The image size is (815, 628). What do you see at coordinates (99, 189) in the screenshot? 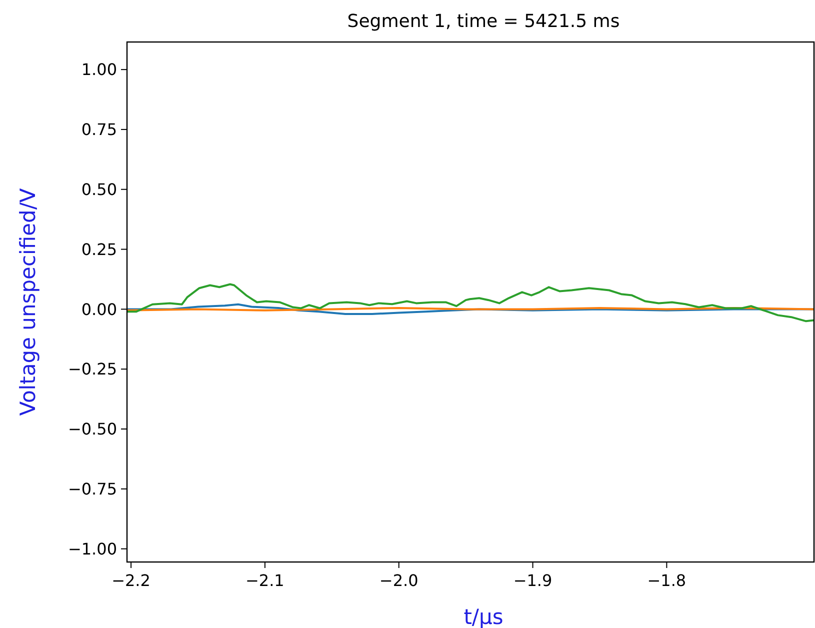
I see `y-tick-label: 0.50` at bounding box center [99, 189].